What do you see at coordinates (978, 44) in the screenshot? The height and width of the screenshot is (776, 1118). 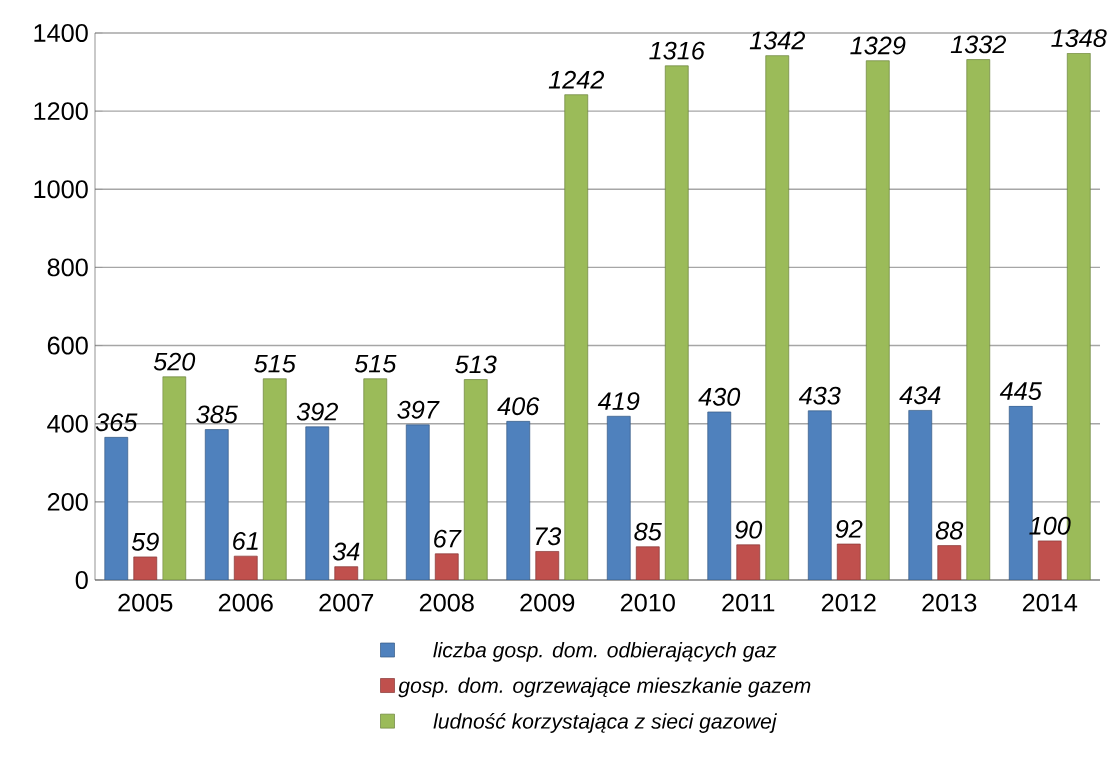 I see `data-label: 1332` at bounding box center [978, 44].